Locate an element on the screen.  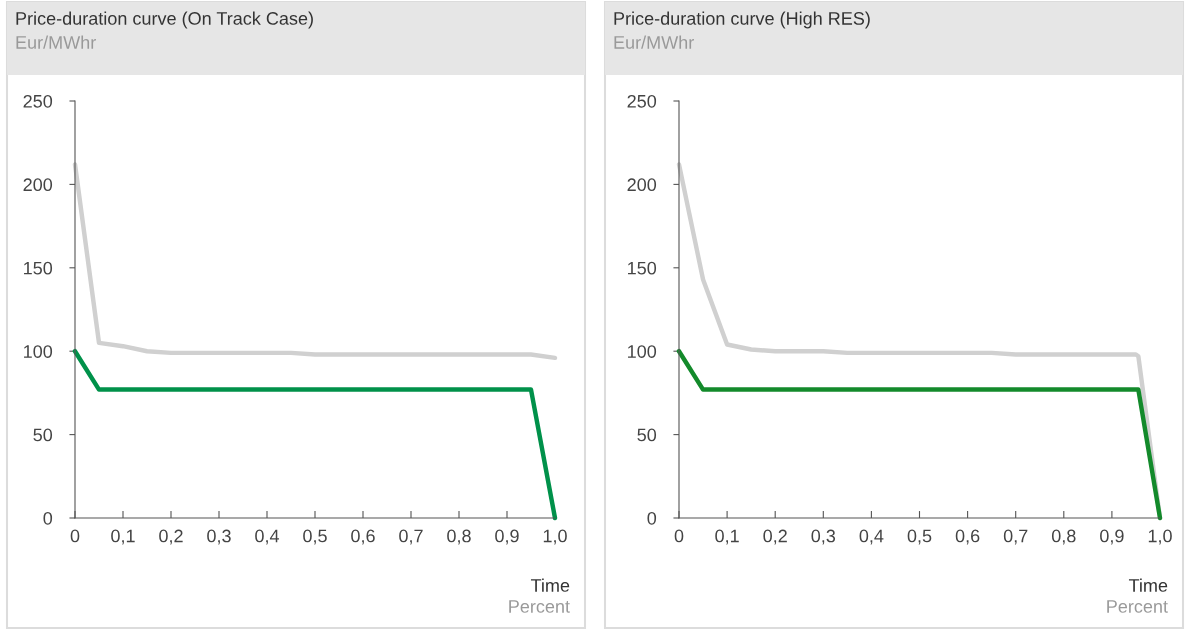
chart-title: Price-duration curve (High RES) is located at coordinates (742, 20).